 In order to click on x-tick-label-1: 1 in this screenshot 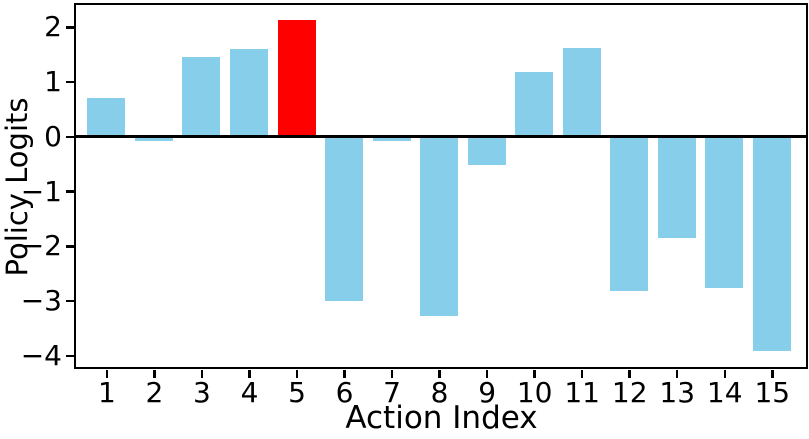, I will do `click(106, 392)`.